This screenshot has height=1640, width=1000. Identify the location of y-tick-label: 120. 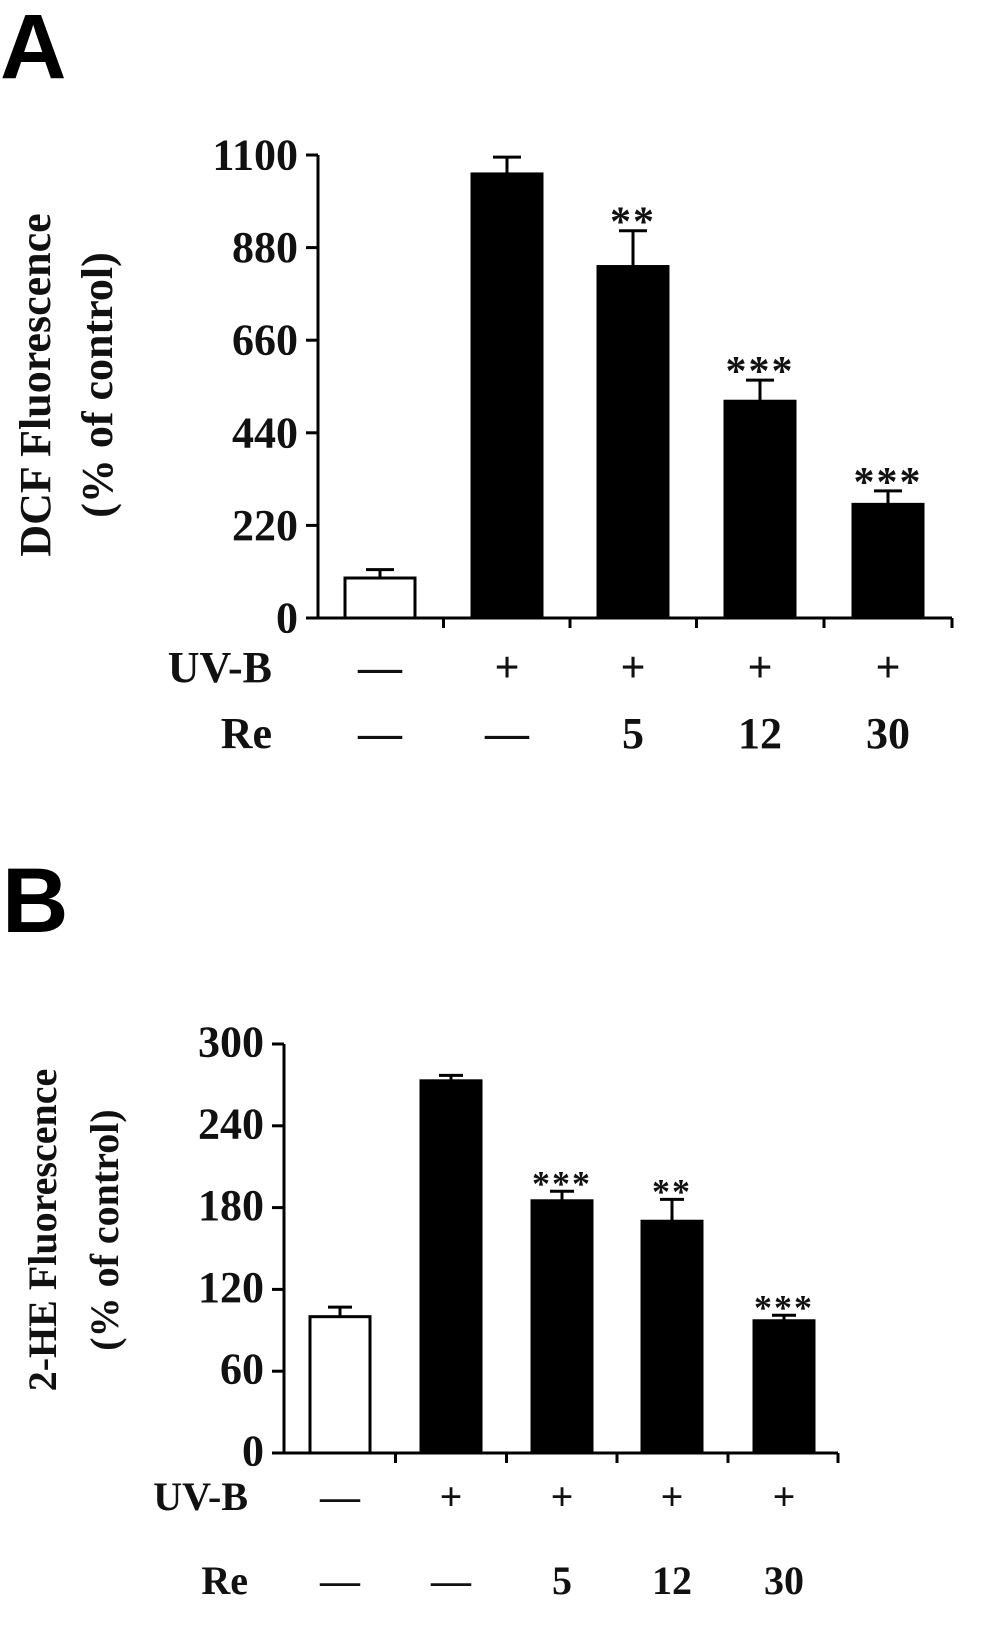
(231, 1287).